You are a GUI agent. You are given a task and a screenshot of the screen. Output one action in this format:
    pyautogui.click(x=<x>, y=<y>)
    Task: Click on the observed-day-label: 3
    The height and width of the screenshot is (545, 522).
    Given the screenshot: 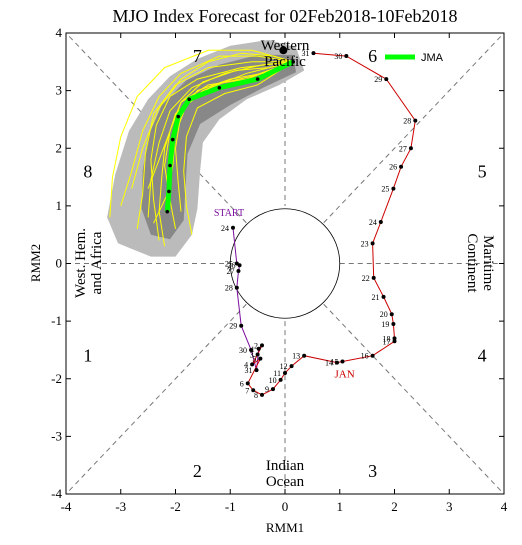 What is the action you would take?
    pyautogui.click(x=252, y=355)
    